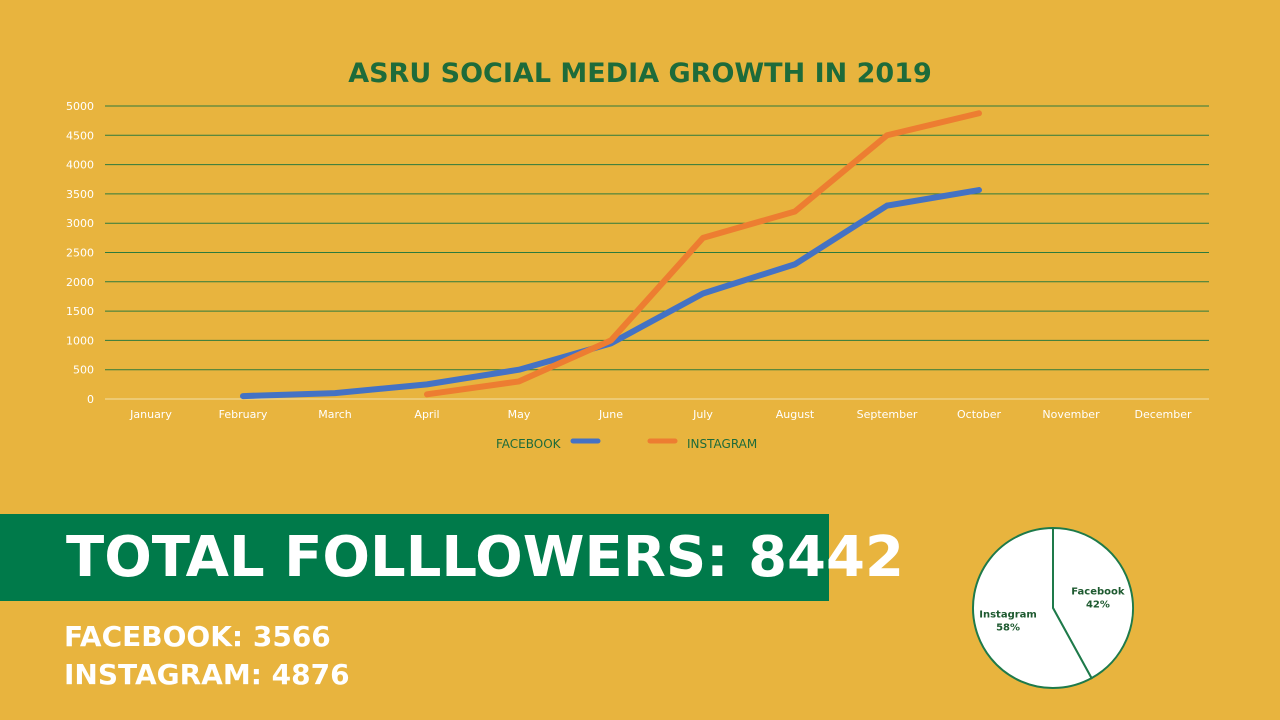  Describe the element at coordinates (1098, 591) in the screenshot. I see `pie-label-facebook: Facebook` at that location.